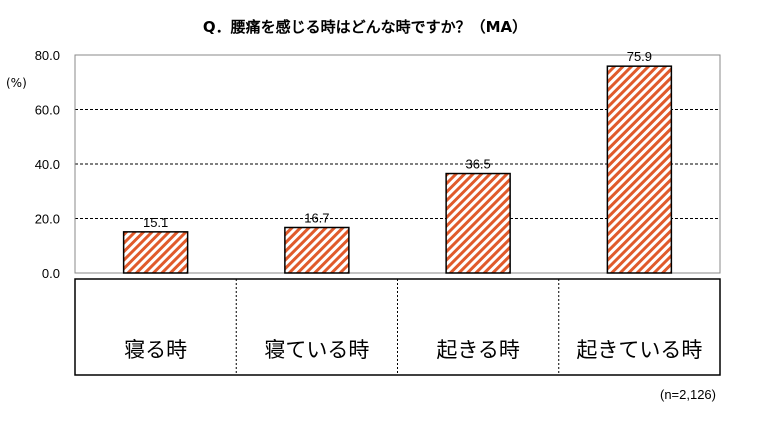 This screenshot has width=770, height=426. Describe the element at coordinates (316, 217) in the screenshot. I see `bar-value-label: 16.7` at that location.